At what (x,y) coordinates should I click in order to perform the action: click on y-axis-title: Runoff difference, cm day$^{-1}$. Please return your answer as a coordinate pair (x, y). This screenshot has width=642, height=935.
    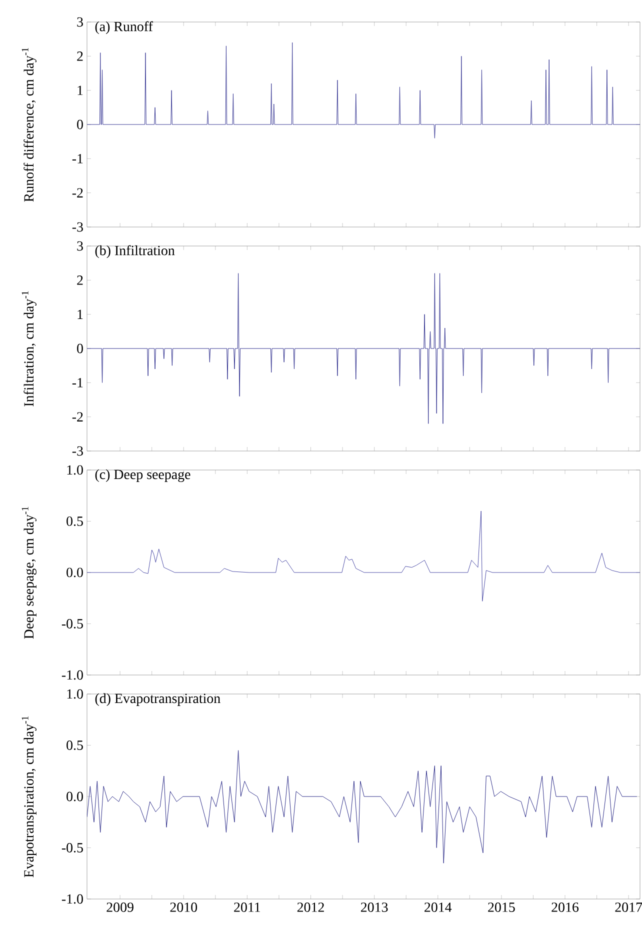
    Looking at the image, I should click on (29, 125).